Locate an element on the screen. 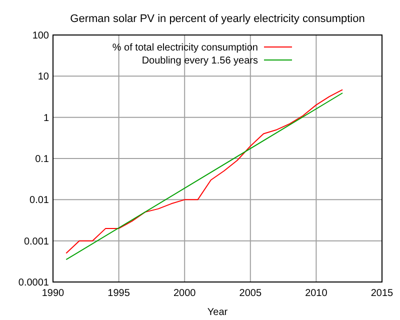 The height and width of the screenshot is (320, 400). y-tick-label: 0.0001 is located at coordinates (34, 283).